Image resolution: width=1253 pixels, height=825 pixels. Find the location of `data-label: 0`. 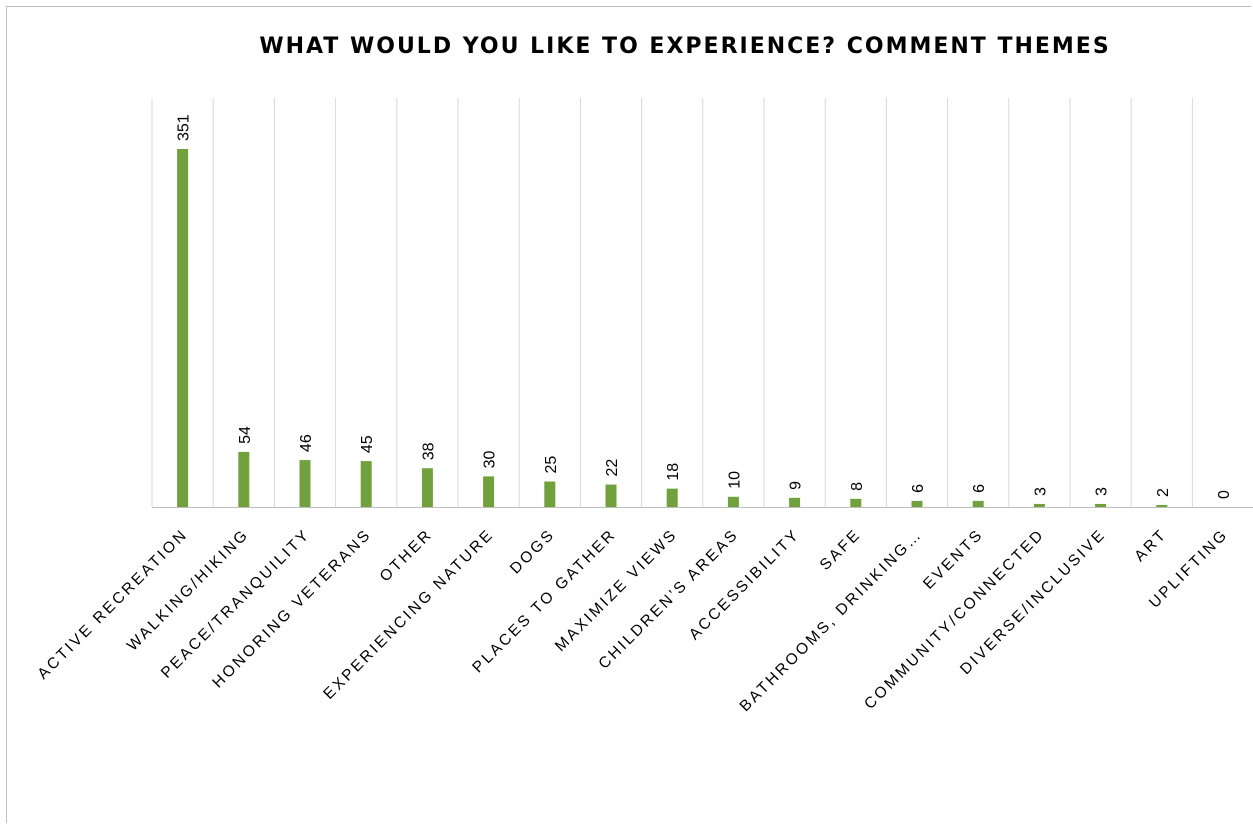

data-label: 0 is located at coordinates (1224, 494).